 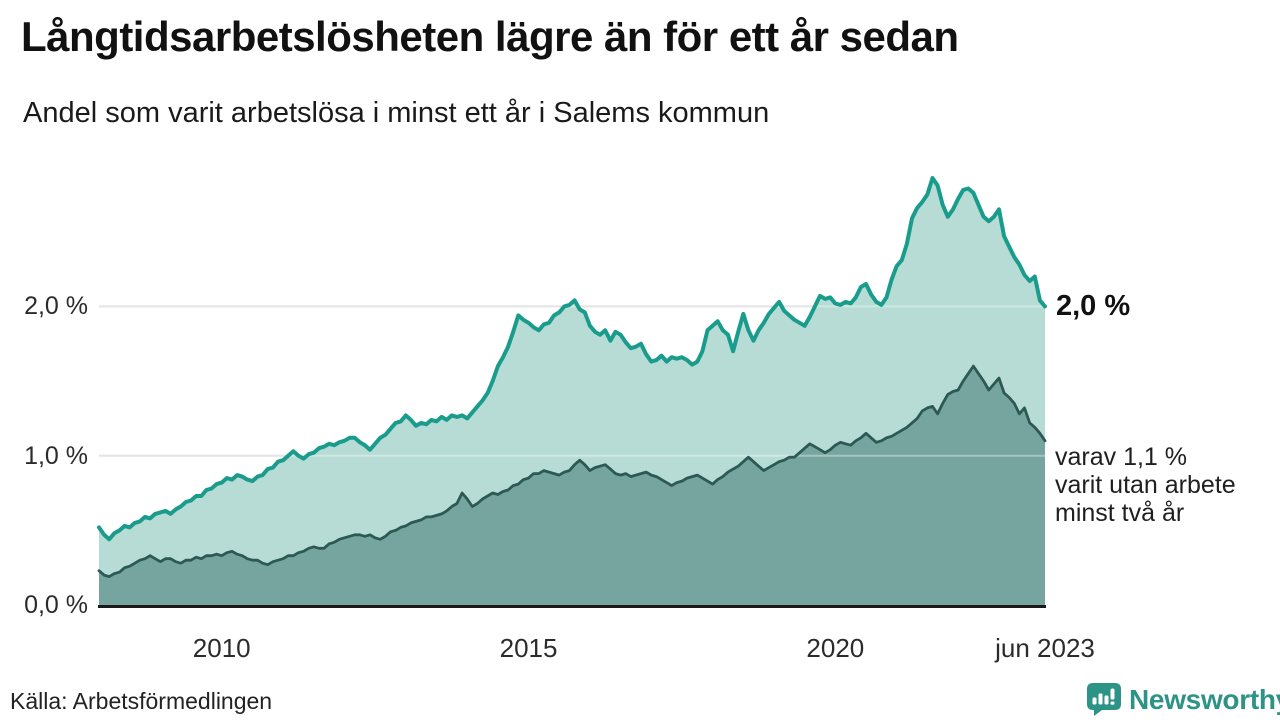 I want to click on newsworthy-logo-icon, so click(x=1104, y=699).